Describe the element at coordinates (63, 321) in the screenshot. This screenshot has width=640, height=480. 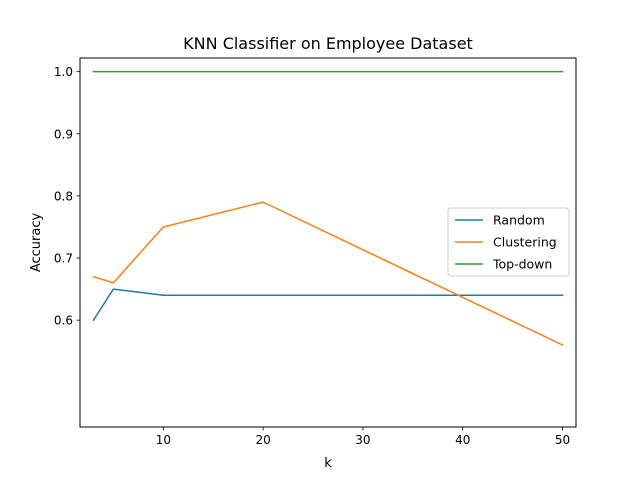
I see `y-tick-label: 0.6` at that location.